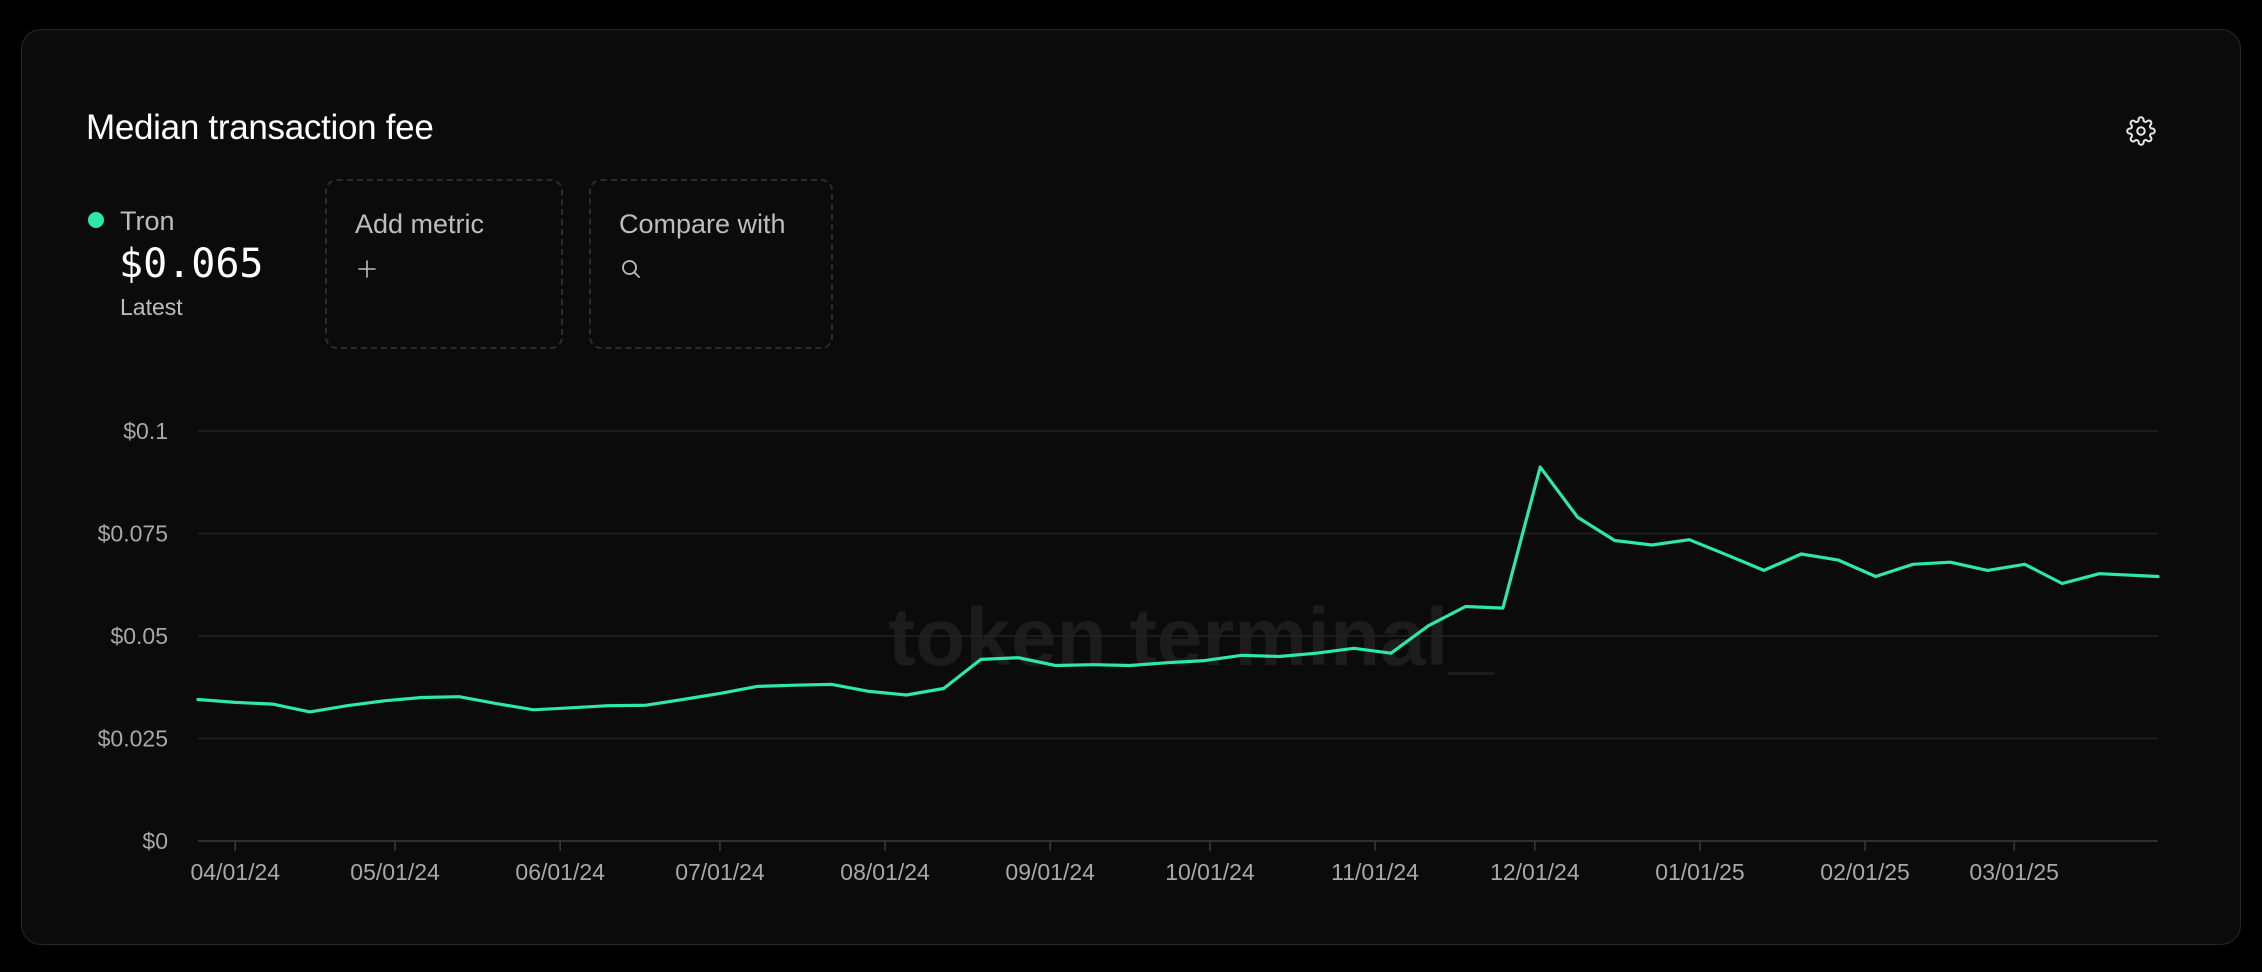 Image resolution: width=2262 pixels, height=972 pixels. Describe the element at coordinates (395, 872) in the screenshot. I see `x-tick-label: 05/01/24` at that location.